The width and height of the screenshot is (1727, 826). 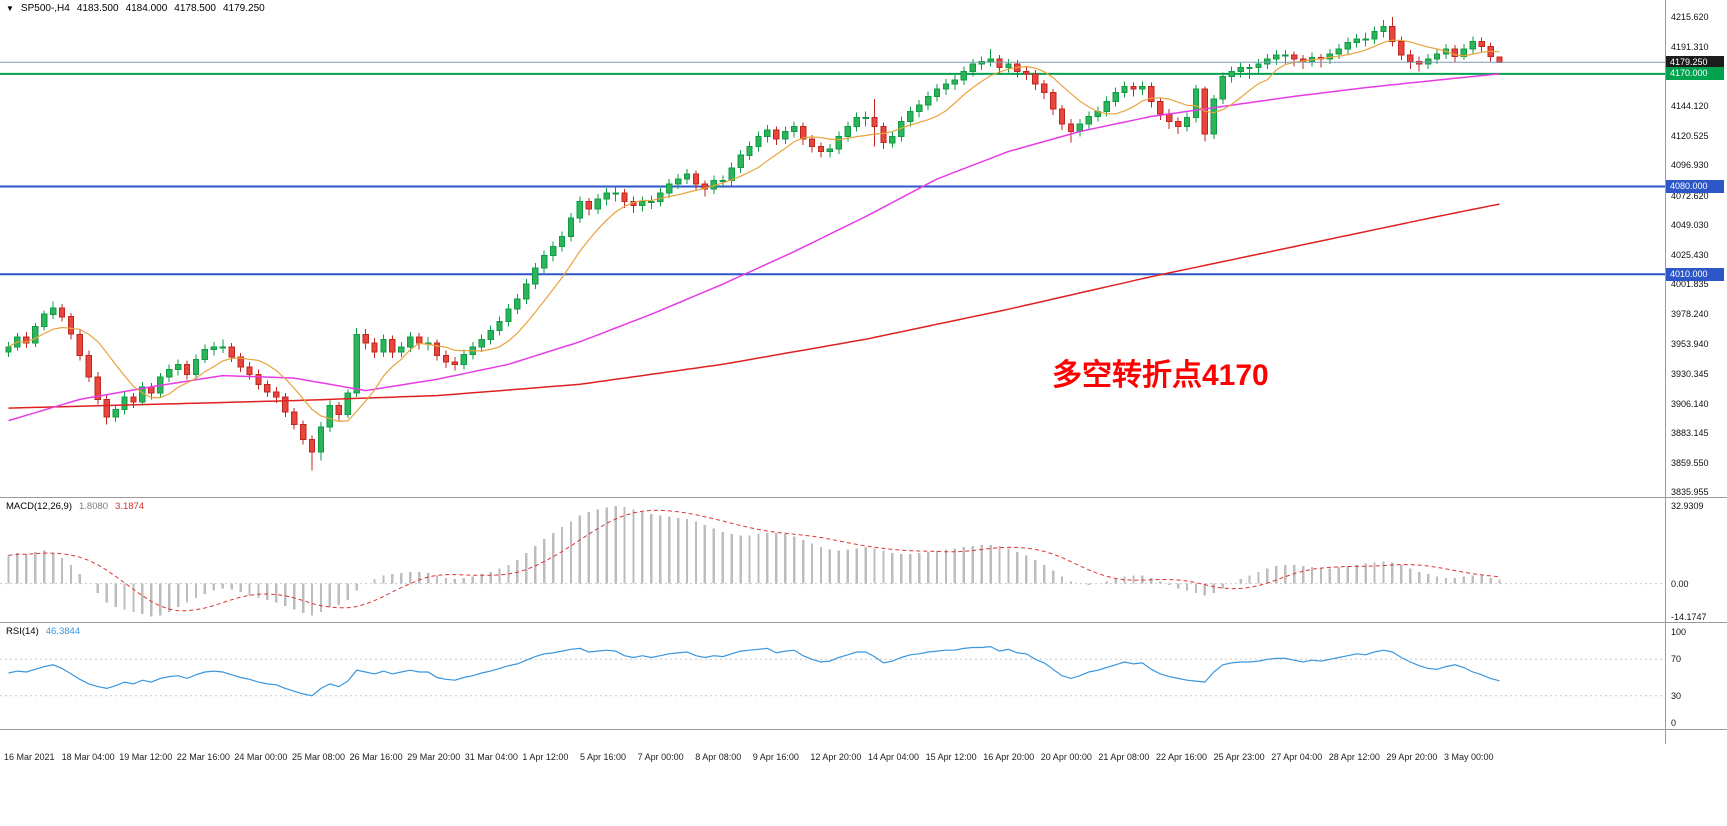 I want to click on price-axis-label: 4096.930, so click(x=1690, y=165).